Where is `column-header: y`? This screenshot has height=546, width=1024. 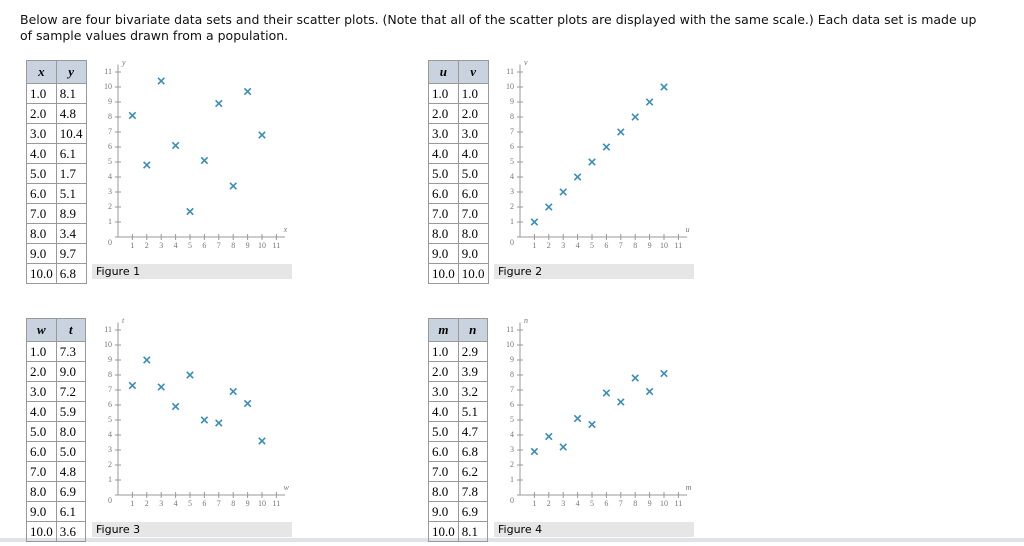
column-header: y is located at coordinates (71, 72).